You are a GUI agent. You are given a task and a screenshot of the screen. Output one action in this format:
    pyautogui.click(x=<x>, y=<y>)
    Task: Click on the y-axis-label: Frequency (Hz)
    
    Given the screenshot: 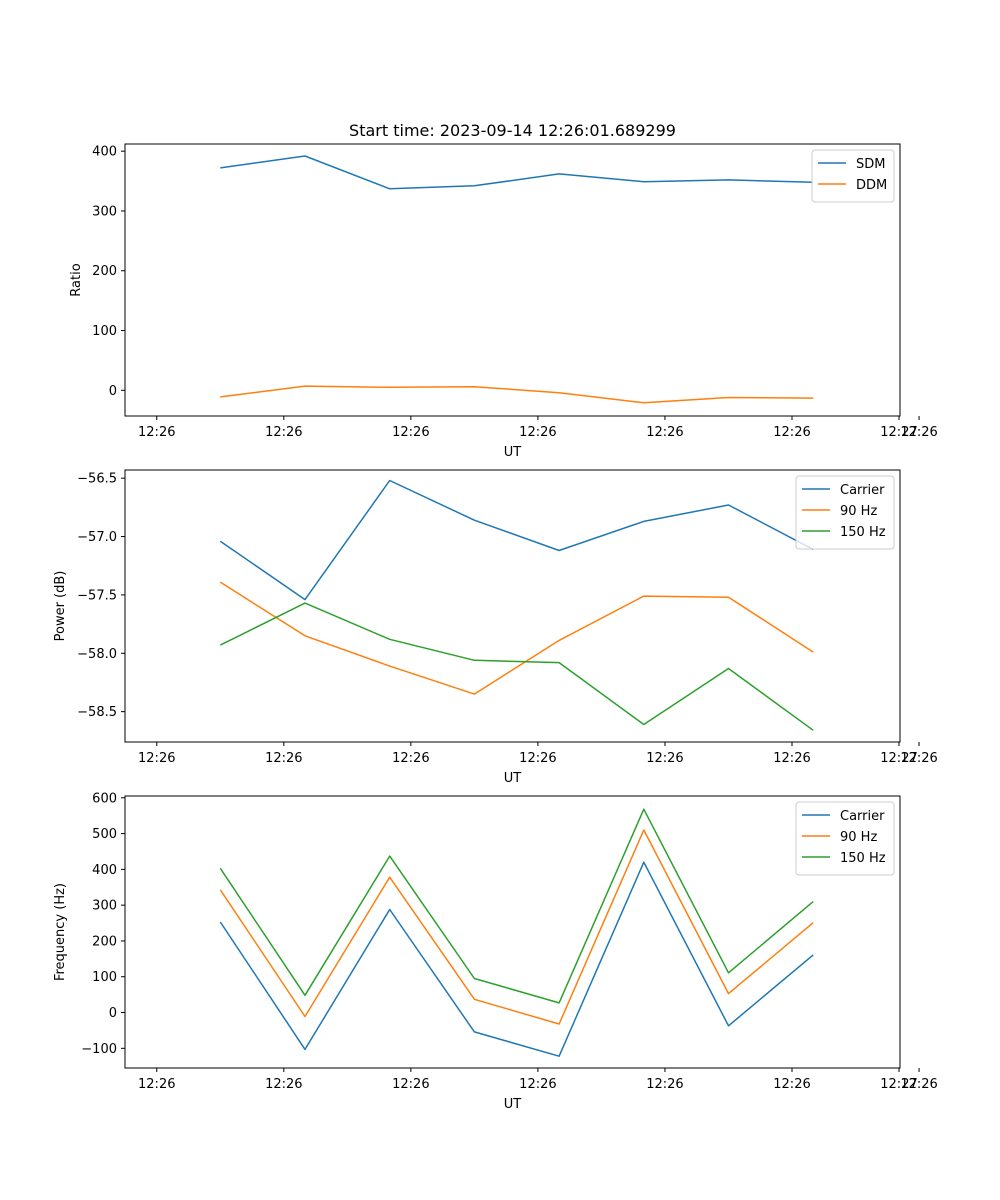 What is the action you would take?
    pyautogui.click(x=60, y=932)
    